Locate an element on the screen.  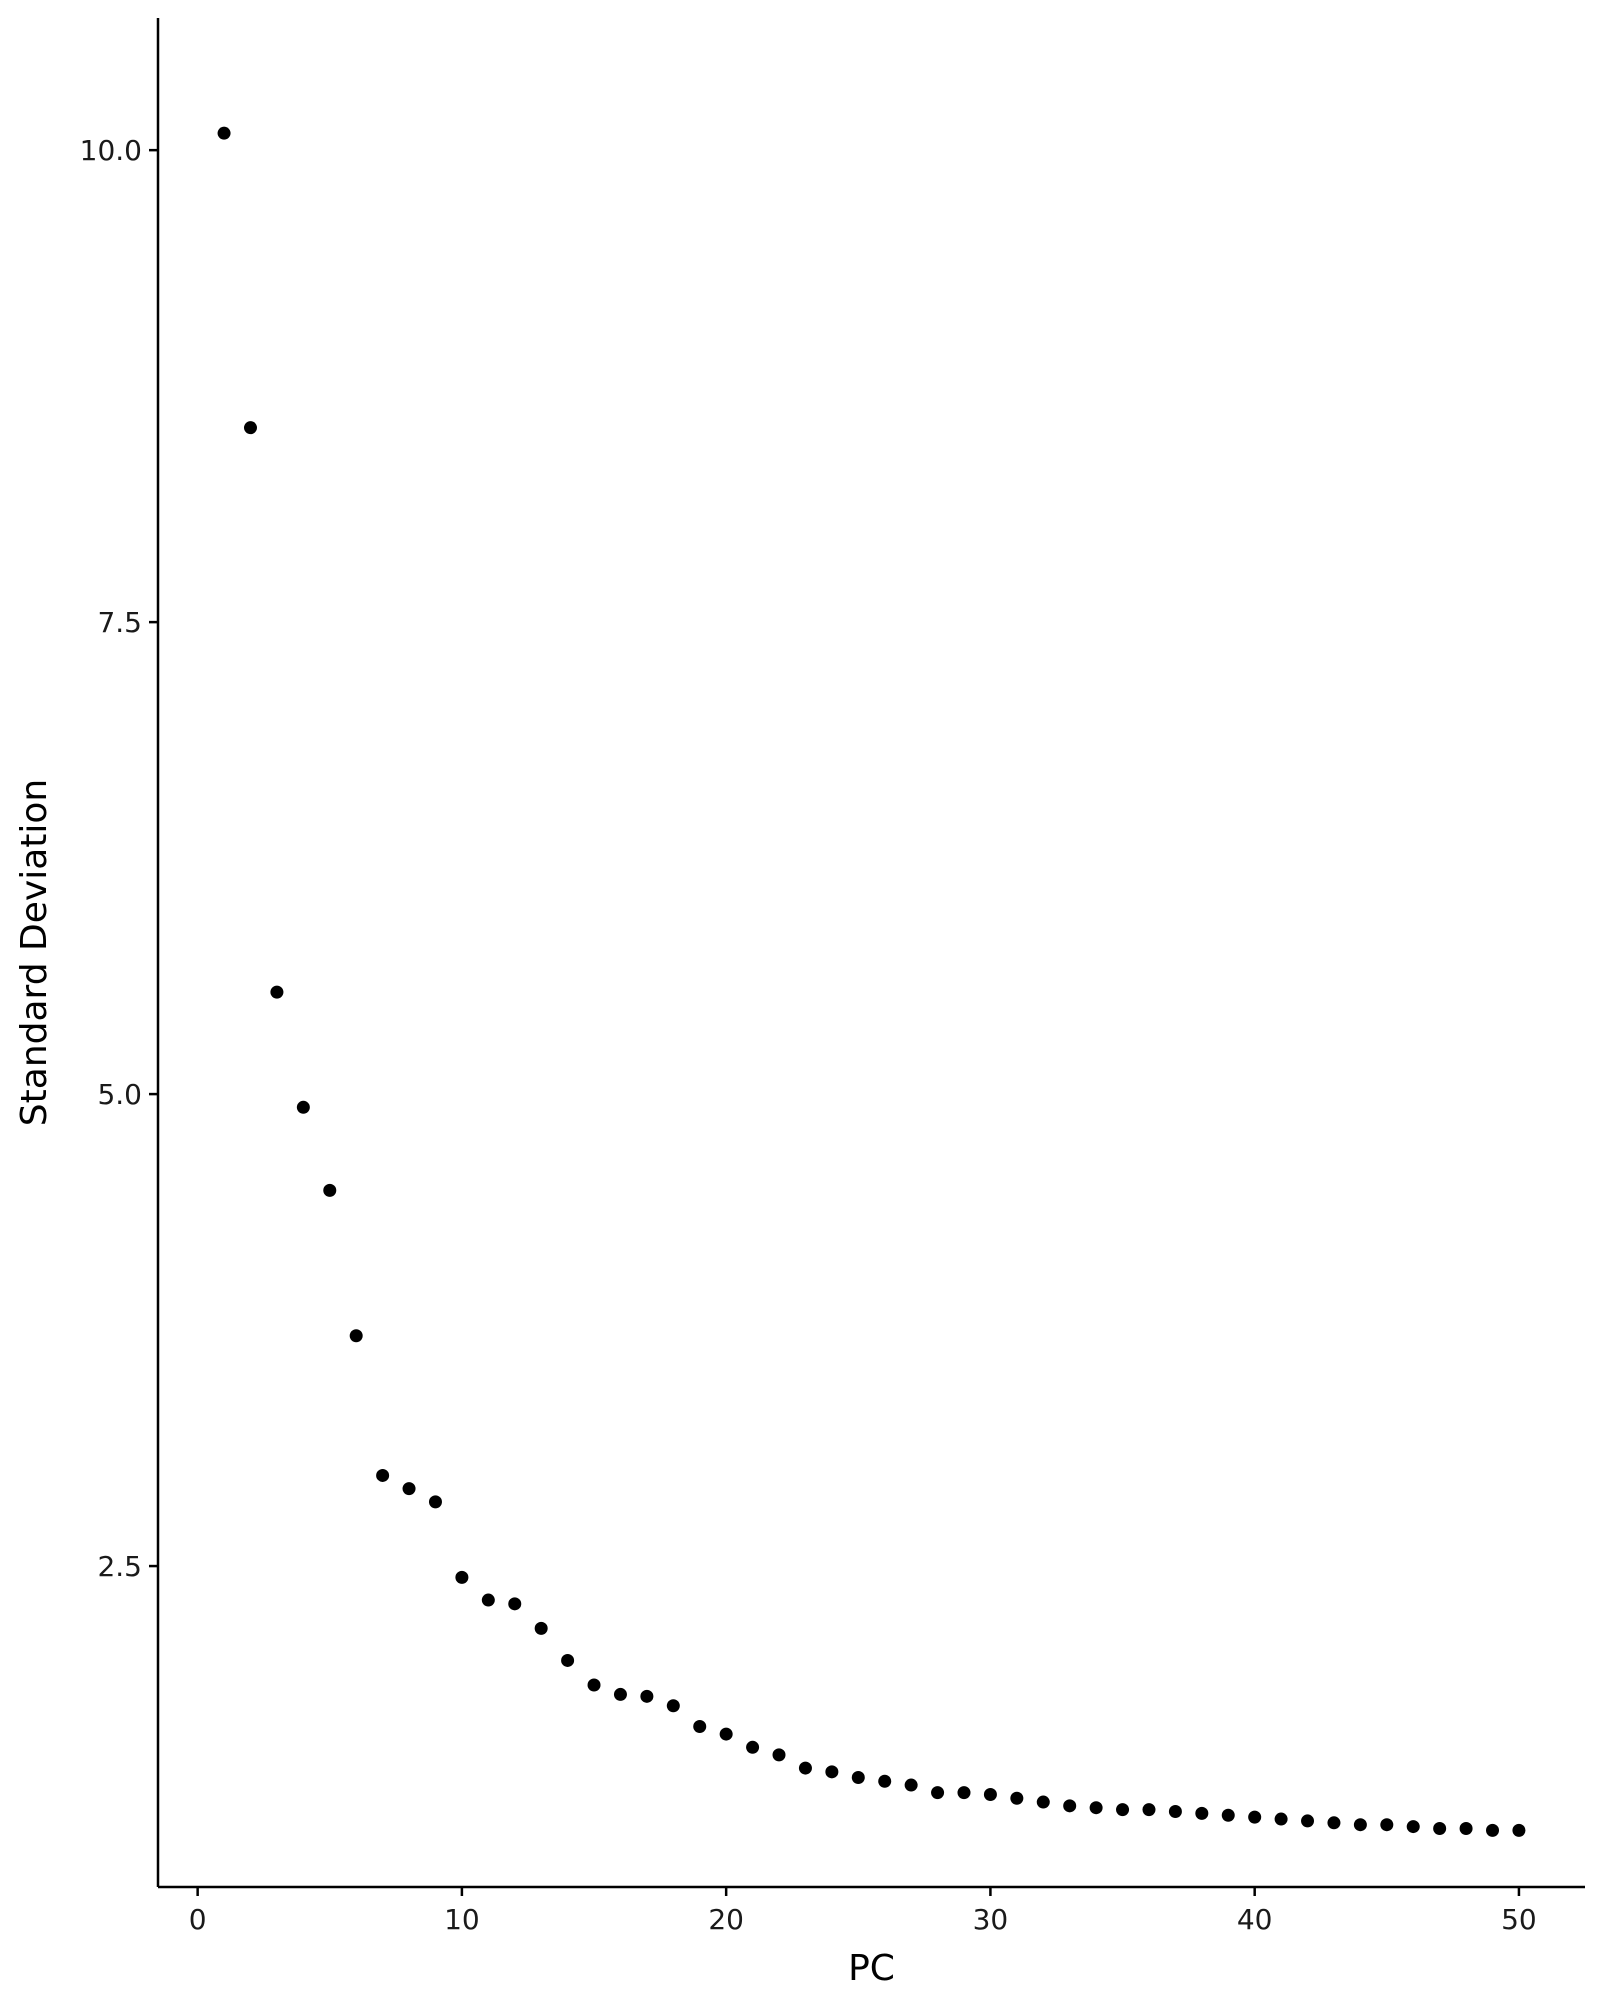
x-tick-label: 50 is located at coordinates (1519, 1919).